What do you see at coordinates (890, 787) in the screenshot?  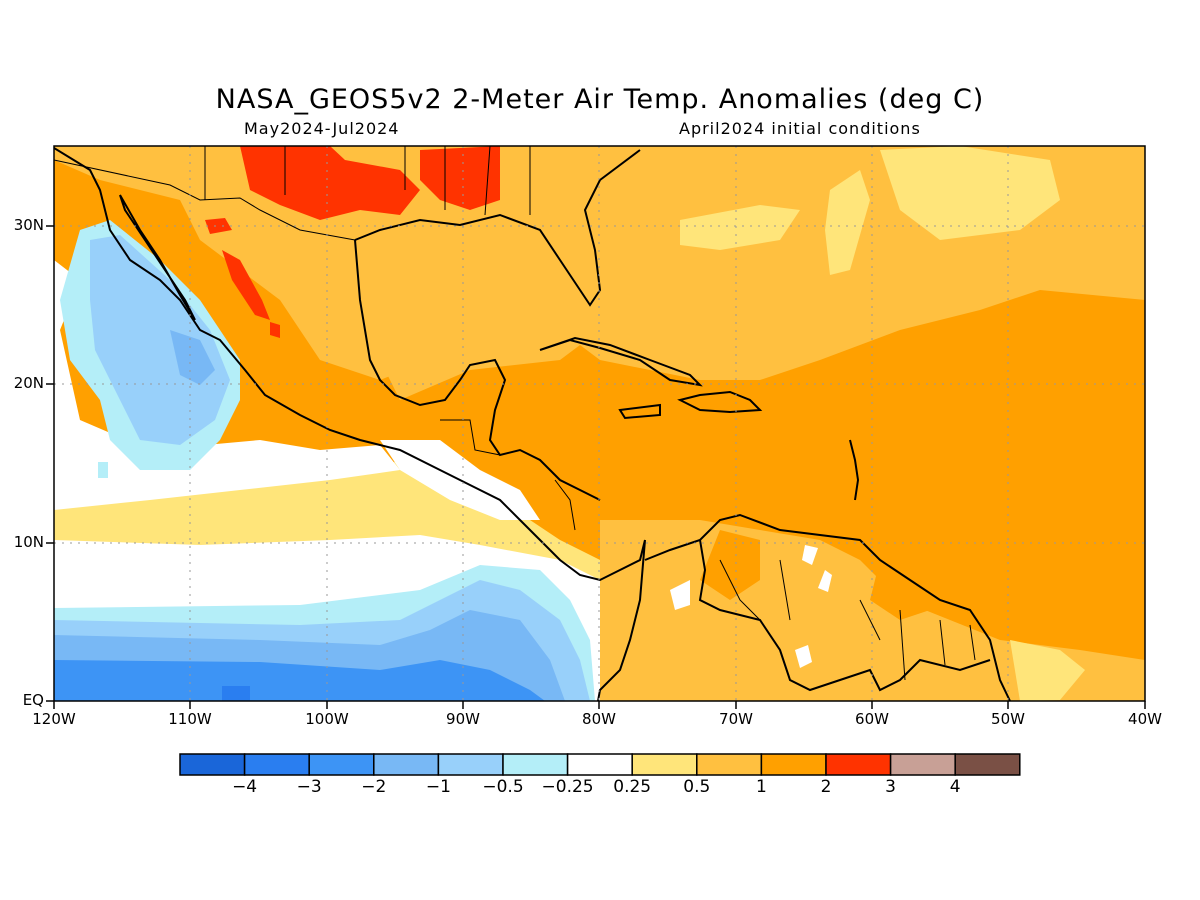 I see `colorbar-label: 3` at bounding box center [890, 787].